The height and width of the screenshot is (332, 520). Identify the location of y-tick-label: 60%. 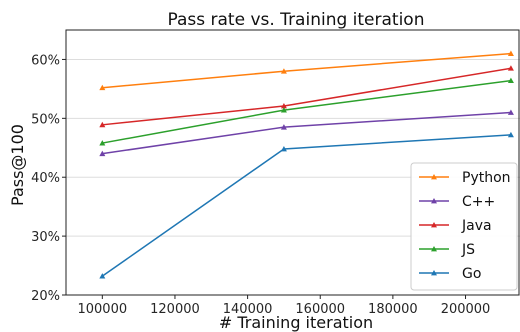
(45, 60).